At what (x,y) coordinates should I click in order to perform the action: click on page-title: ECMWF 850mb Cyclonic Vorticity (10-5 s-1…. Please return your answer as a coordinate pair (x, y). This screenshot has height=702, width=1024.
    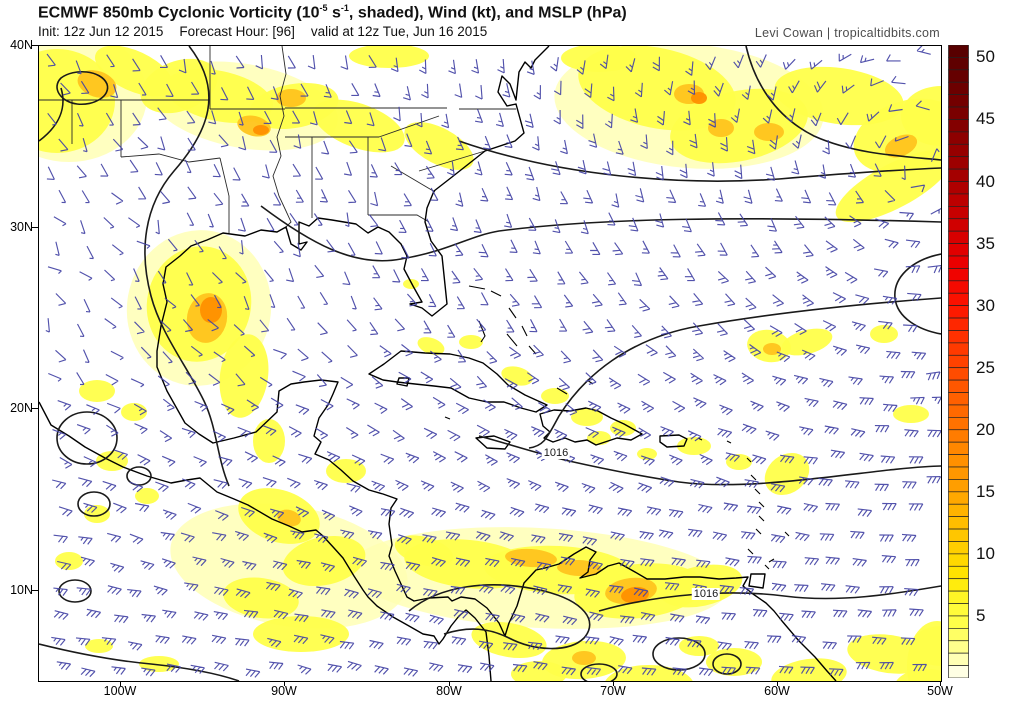
    Looking at the image, I should click on (332, 12).